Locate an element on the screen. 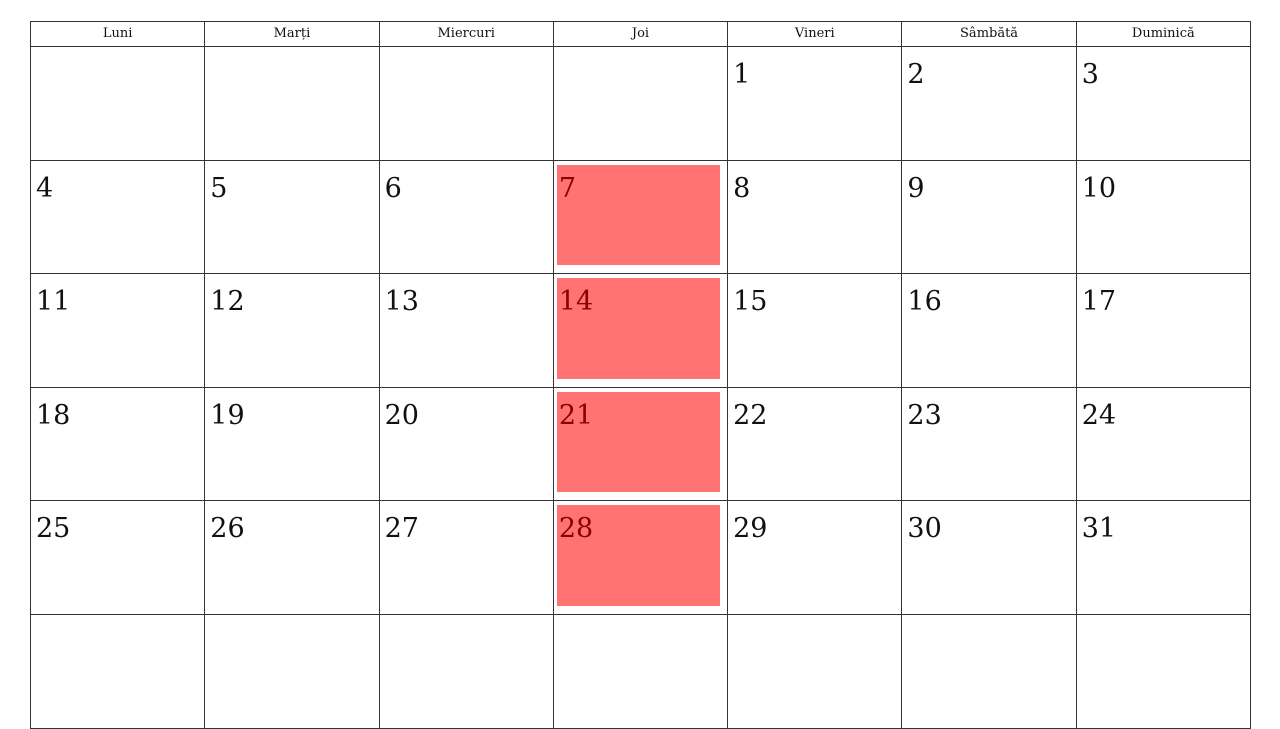 The image size is (1280, 729). day-cell: 27 is located at coordinates (465, 557).